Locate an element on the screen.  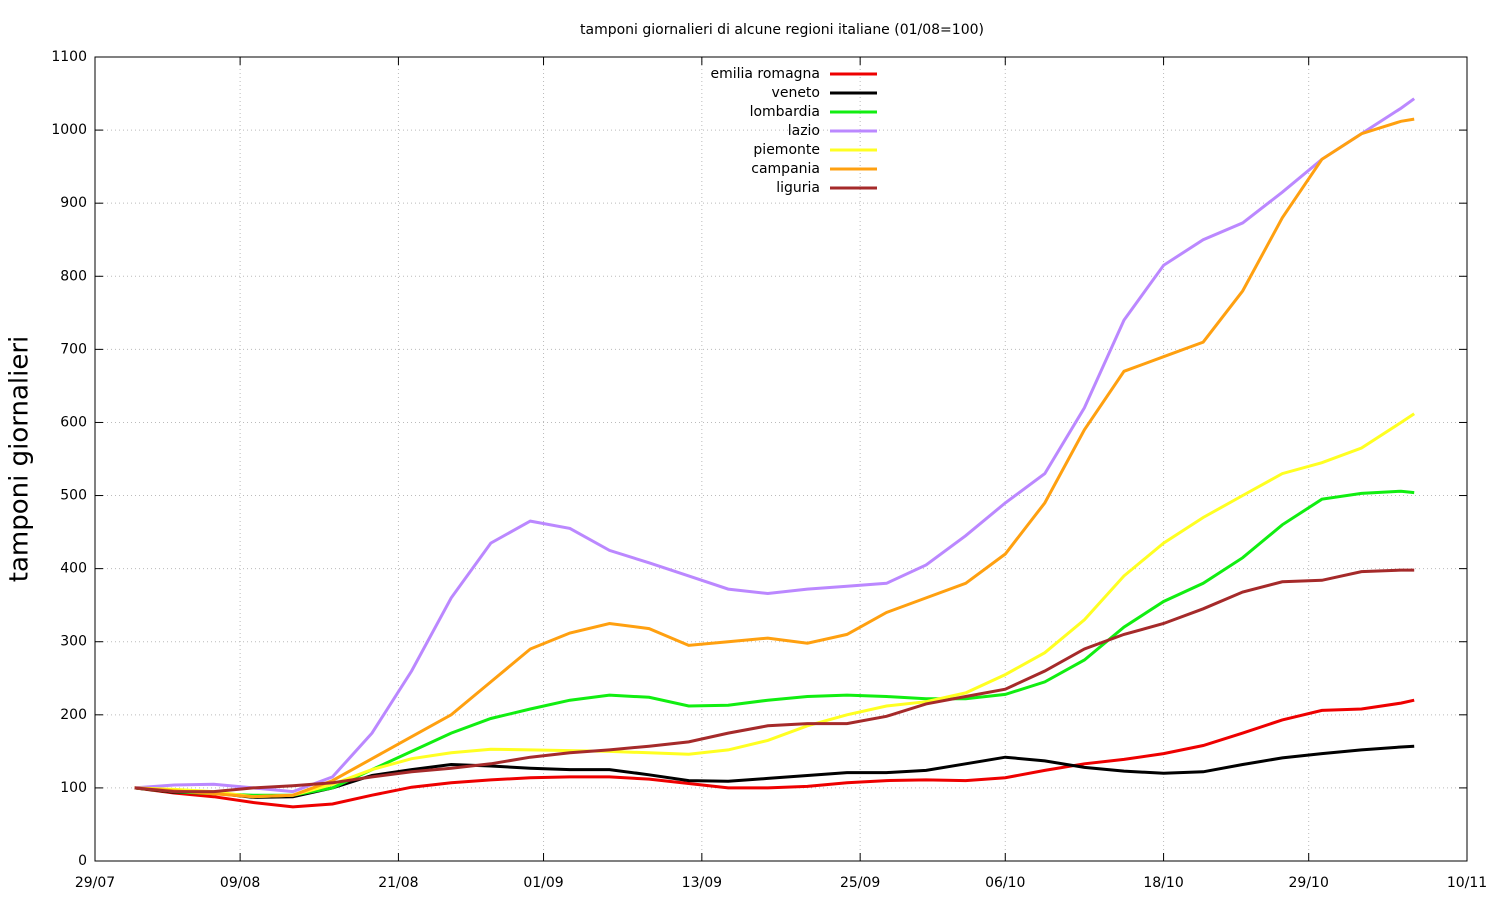
x-tick-label: 29/07 is located at coordinates (95, 883).